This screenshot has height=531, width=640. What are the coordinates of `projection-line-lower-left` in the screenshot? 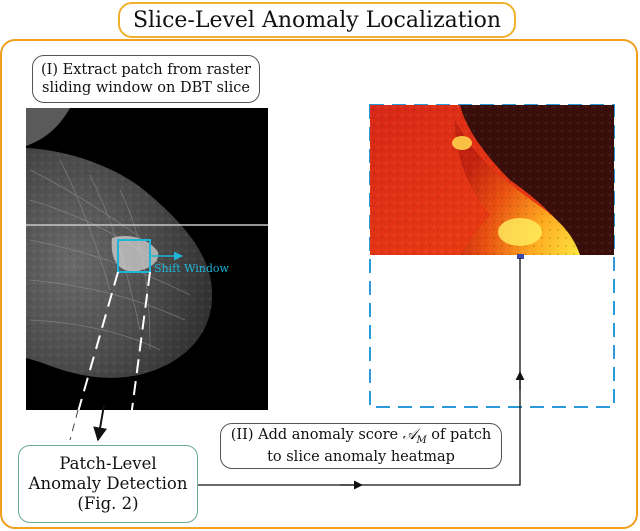 It's located at (74, 425).